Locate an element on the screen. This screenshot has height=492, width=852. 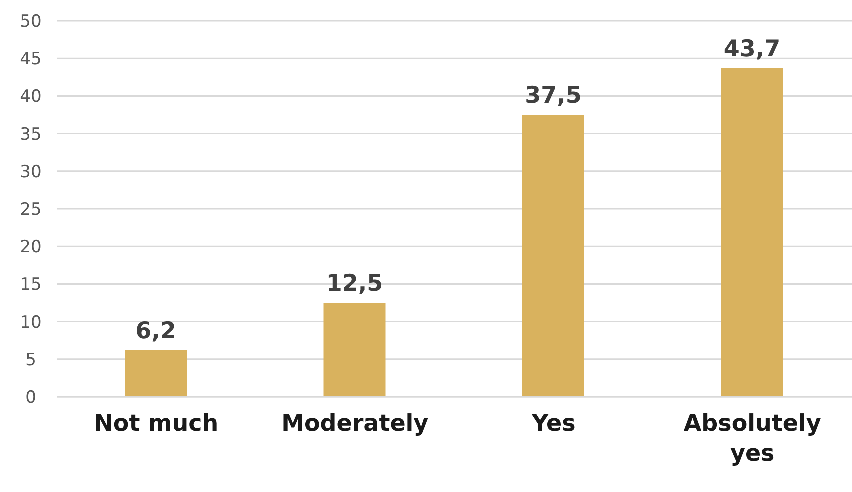
y-tick-label: 50 is located at coordinates (31, 22).